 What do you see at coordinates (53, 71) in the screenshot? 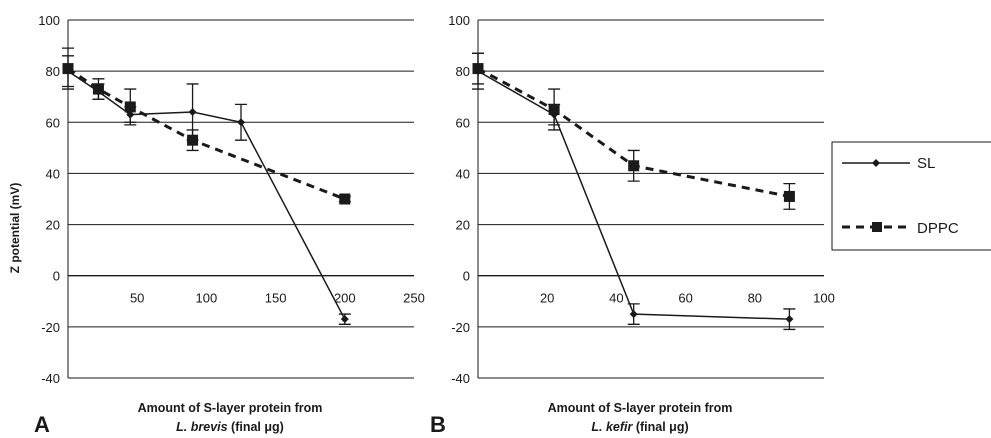
I see `panel-a-y-tick-label: 80` at bounding box center [53, 71].